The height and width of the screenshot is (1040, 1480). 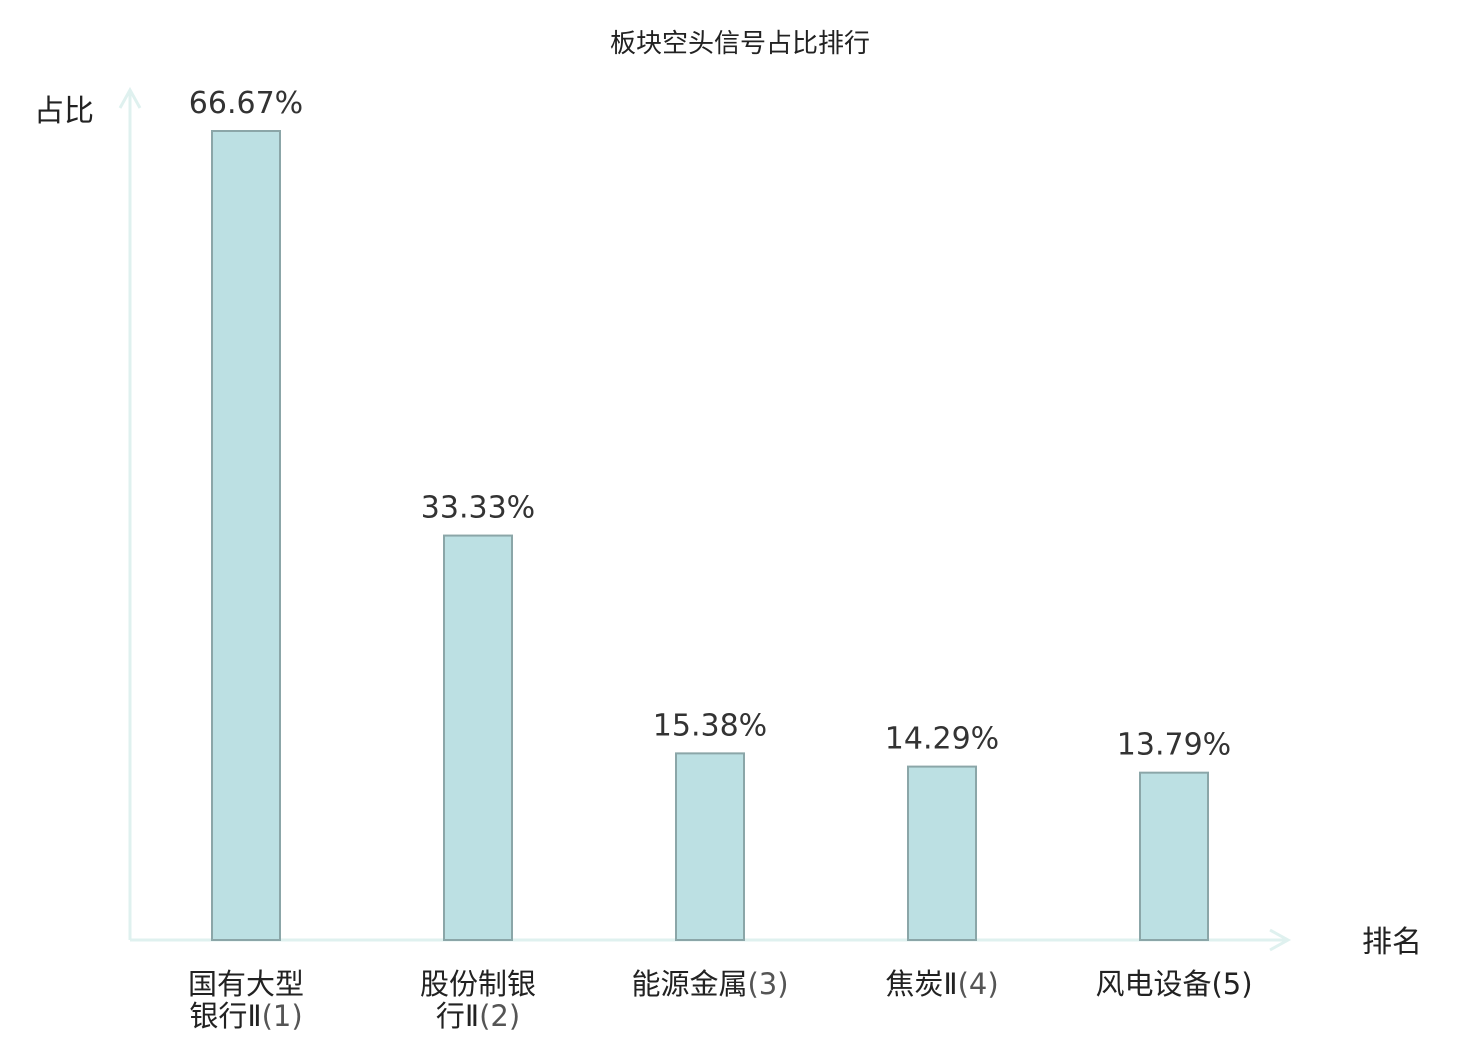 What do you see at coordinates (1174, 745) in the screenshot?
I see `value-label: 13.79%` at bounding box center [1174, 745].